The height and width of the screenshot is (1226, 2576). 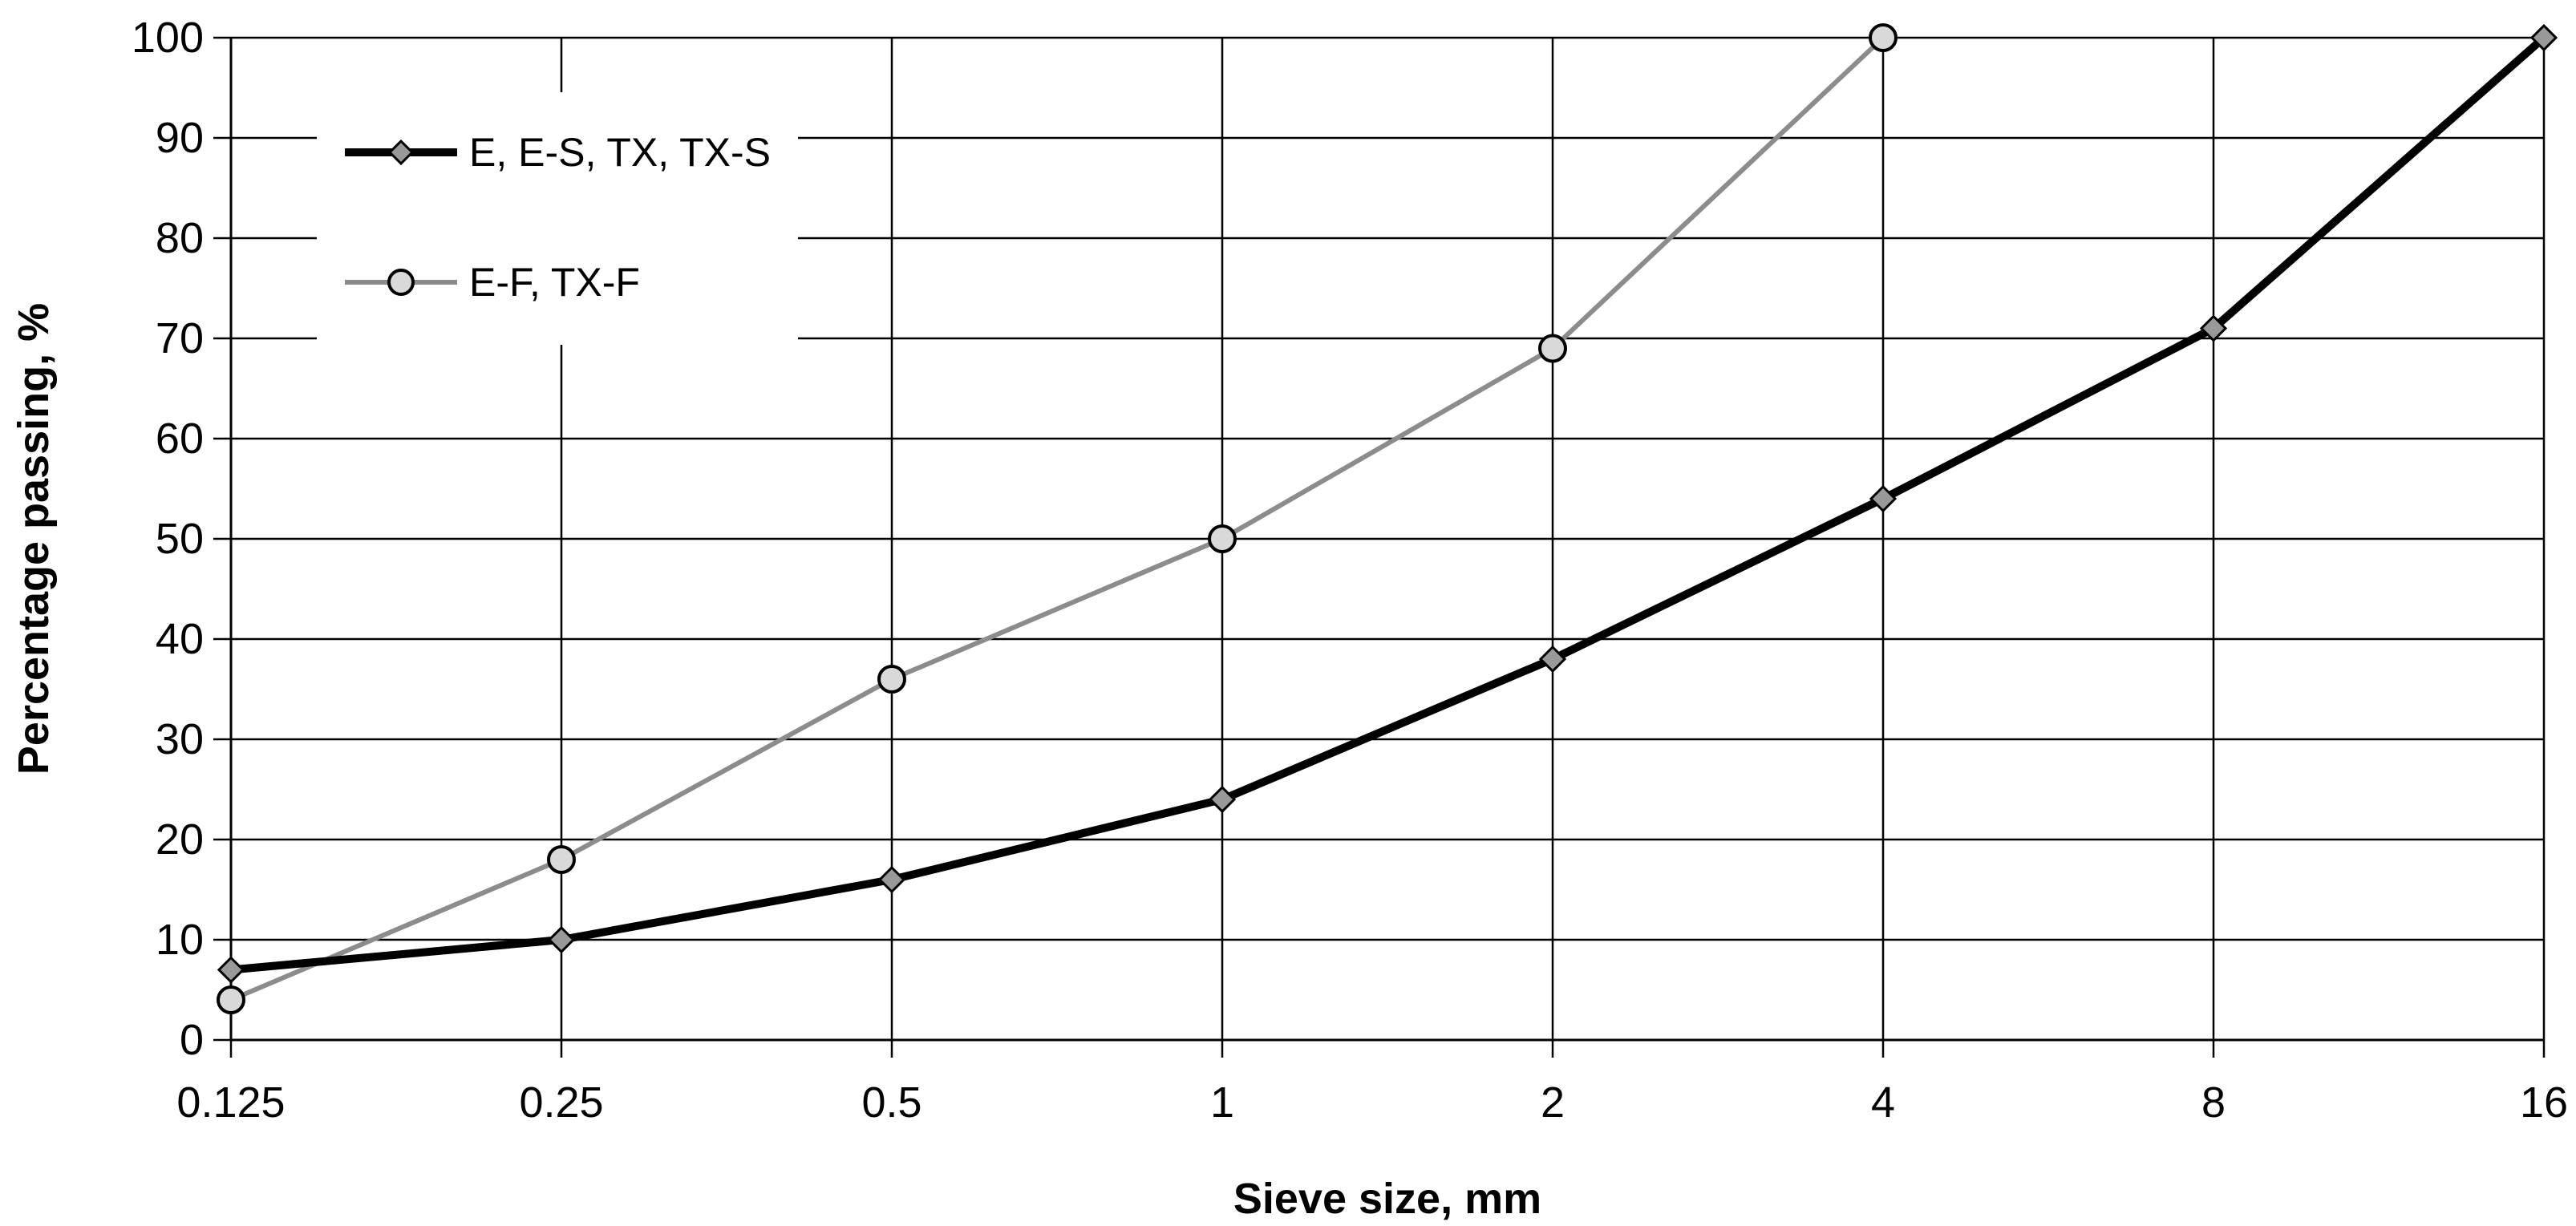 What do you see at coordinates (180, 739) in the screenshot?
I see `y-tick-label: 30` at bounding box center [180, 739].